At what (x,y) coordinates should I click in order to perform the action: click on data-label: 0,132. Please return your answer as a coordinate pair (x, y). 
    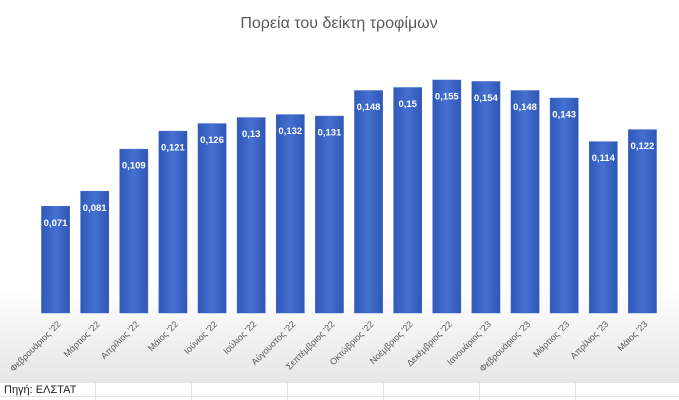
    Looking at the image, I should click on (290, 131).